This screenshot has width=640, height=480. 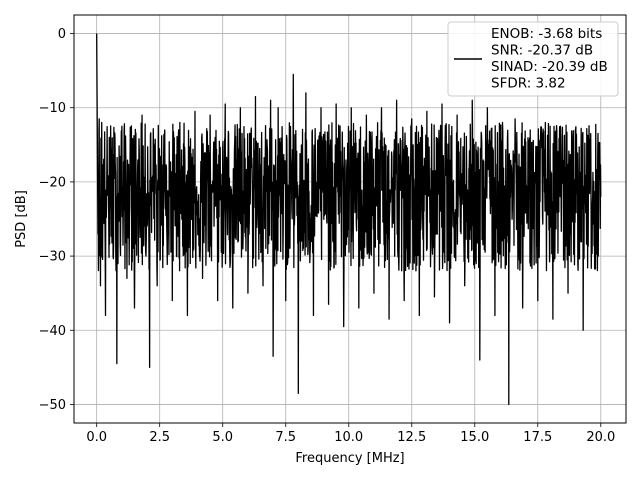 What do you see at coordinates (21, 219) in the screenshot?
I see `y-axis-title: PSD [dB]` at bounding box center [21, 219].